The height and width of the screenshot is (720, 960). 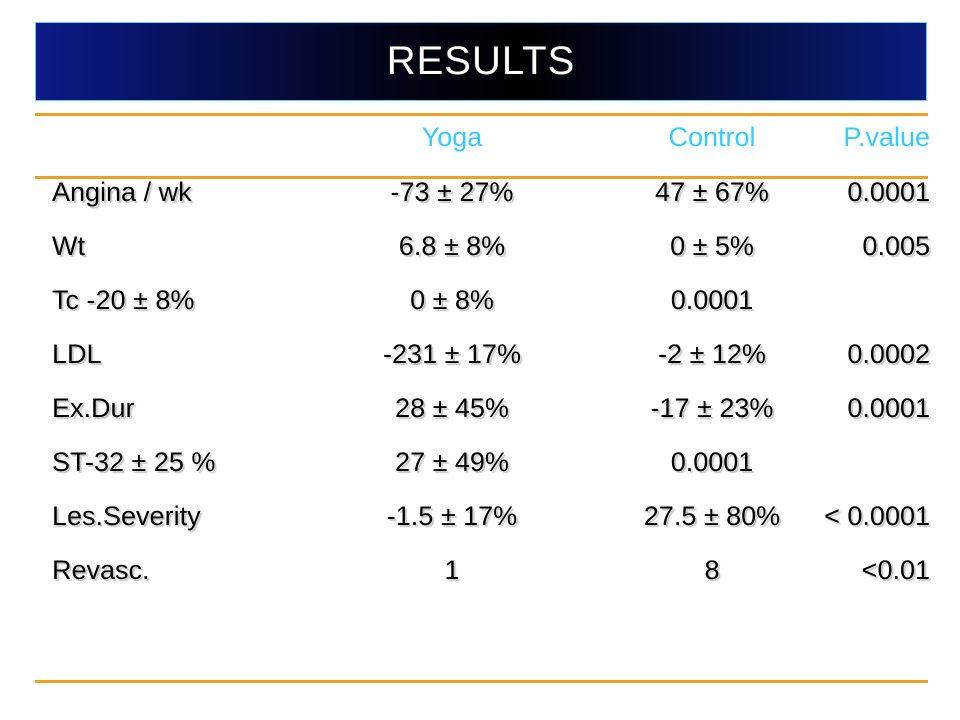 I want to click on header-control: Control, so click(x=712, y=137).